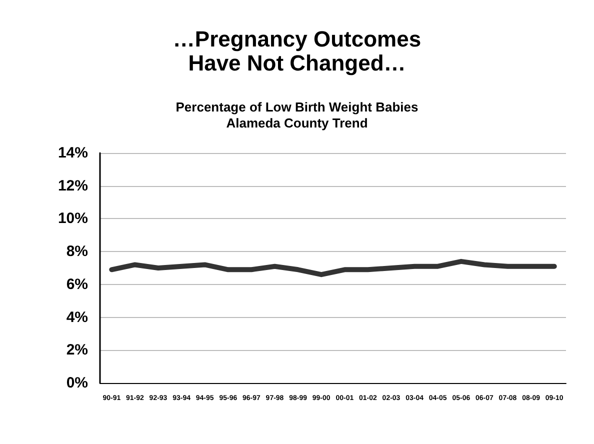 The height and width of the screenshot is (444, 594). What do you see at coordinates (77, 317) in the screenshot?
I see `y-tick-label: 4%` at bounding box center [77, 317].